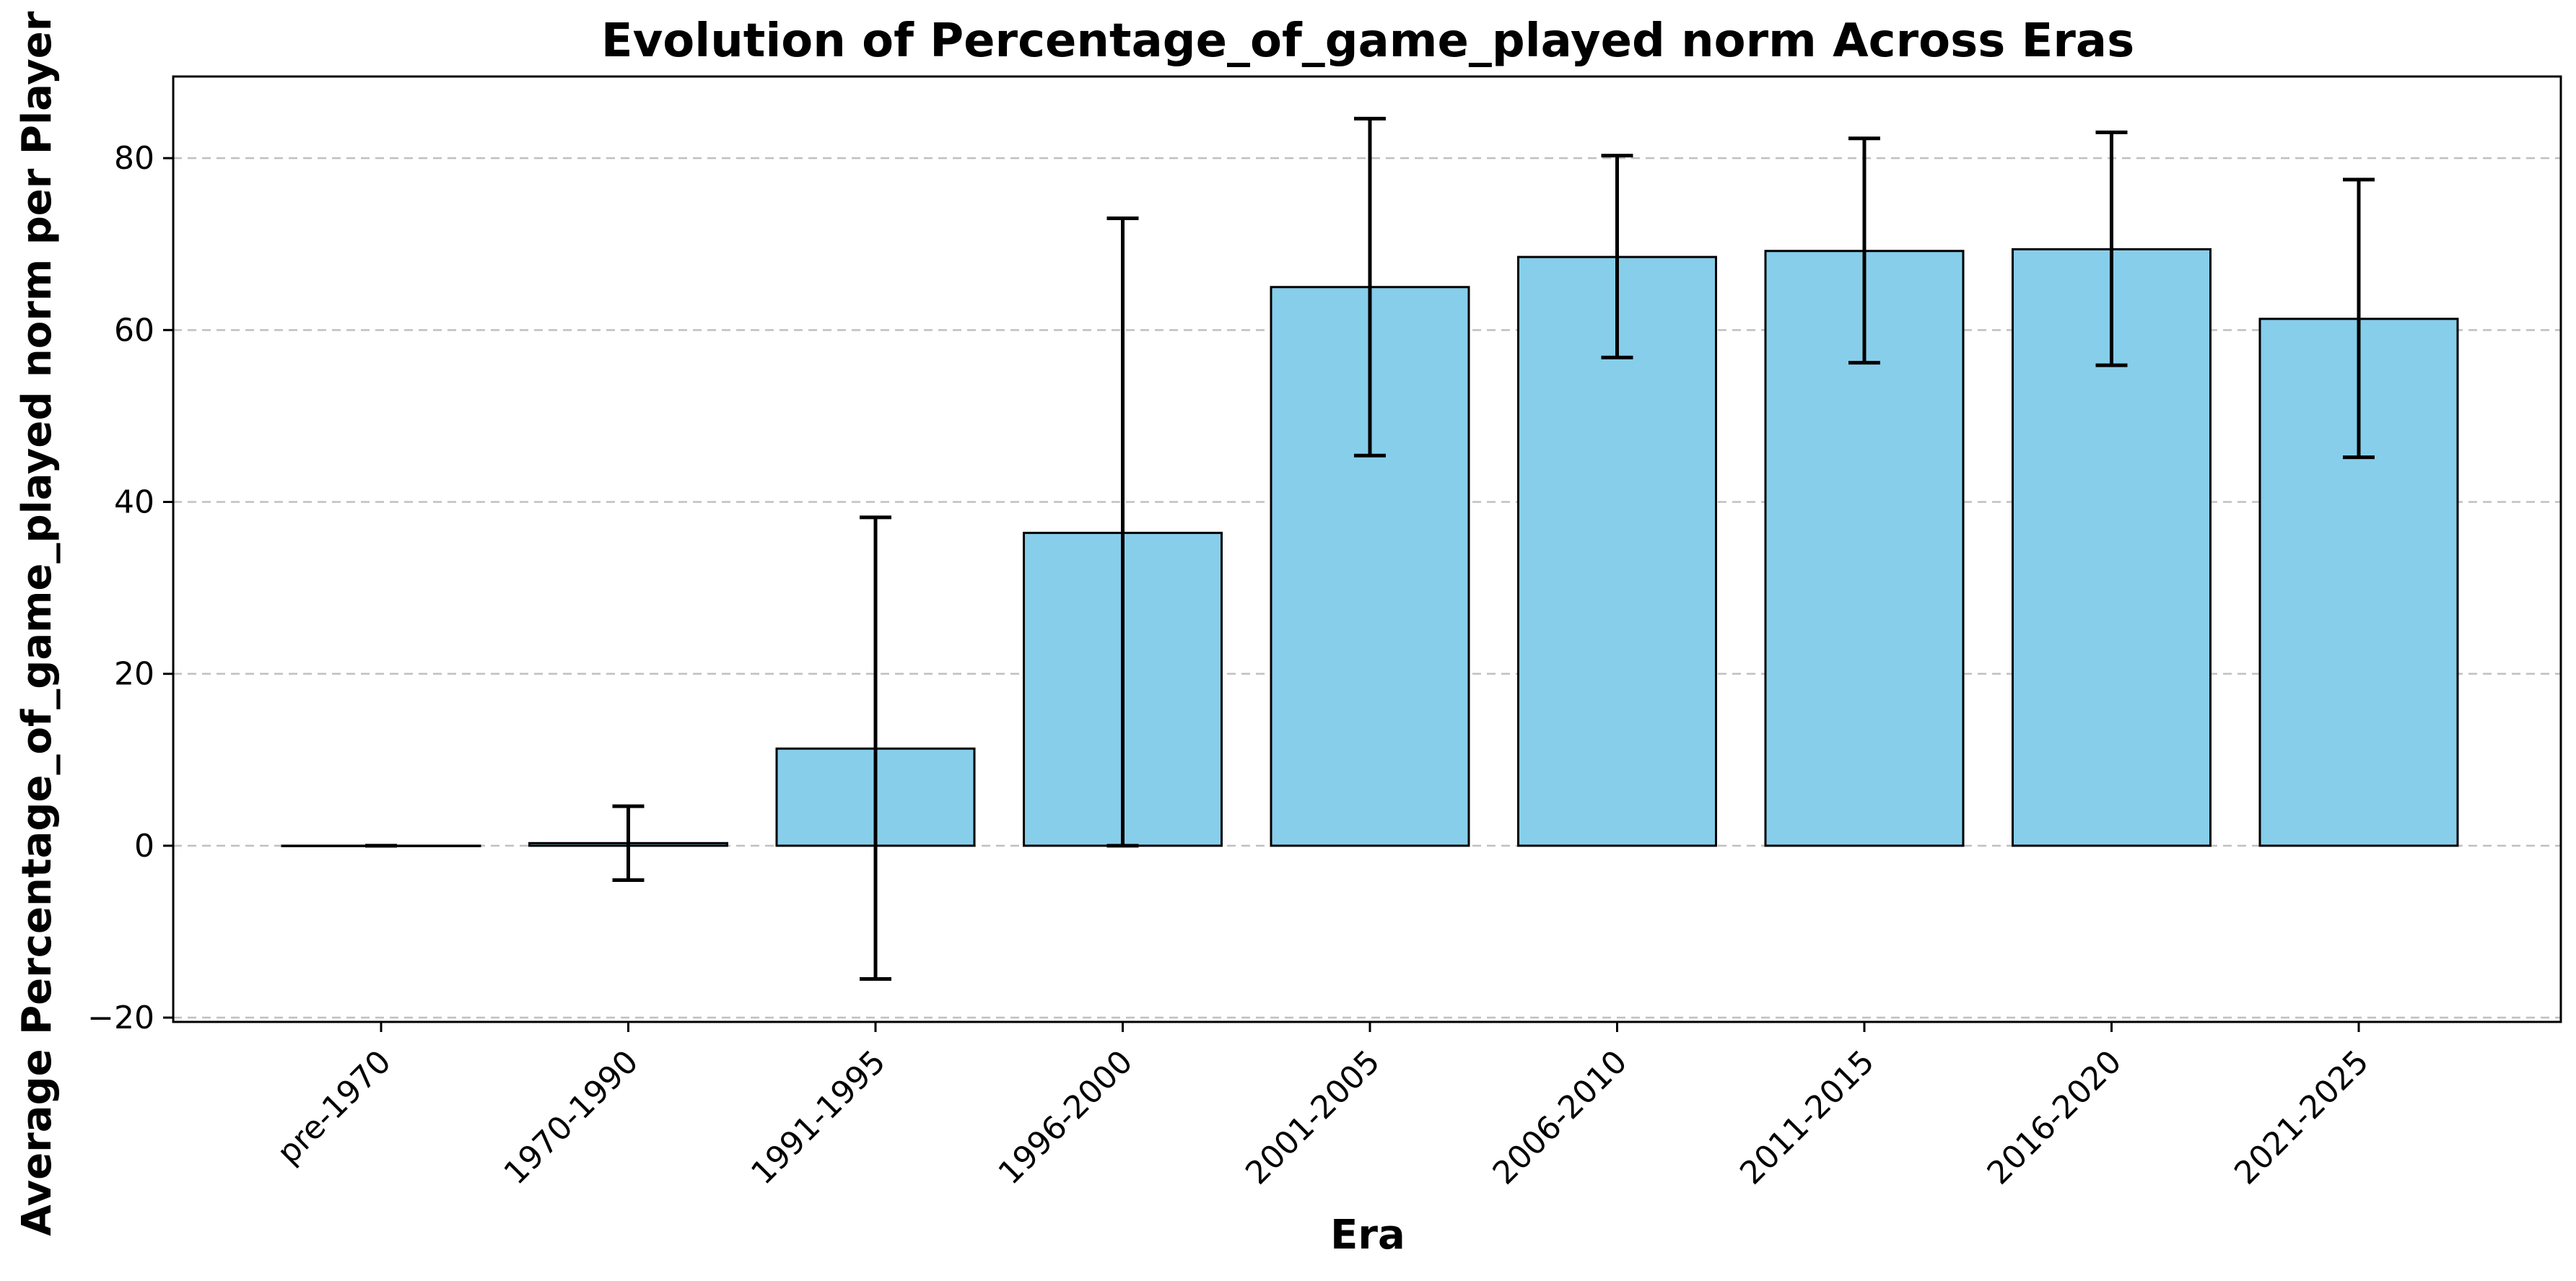 The image size is (2576, 1281). I want to click on y-tick-label: 40, so click(134, 503).